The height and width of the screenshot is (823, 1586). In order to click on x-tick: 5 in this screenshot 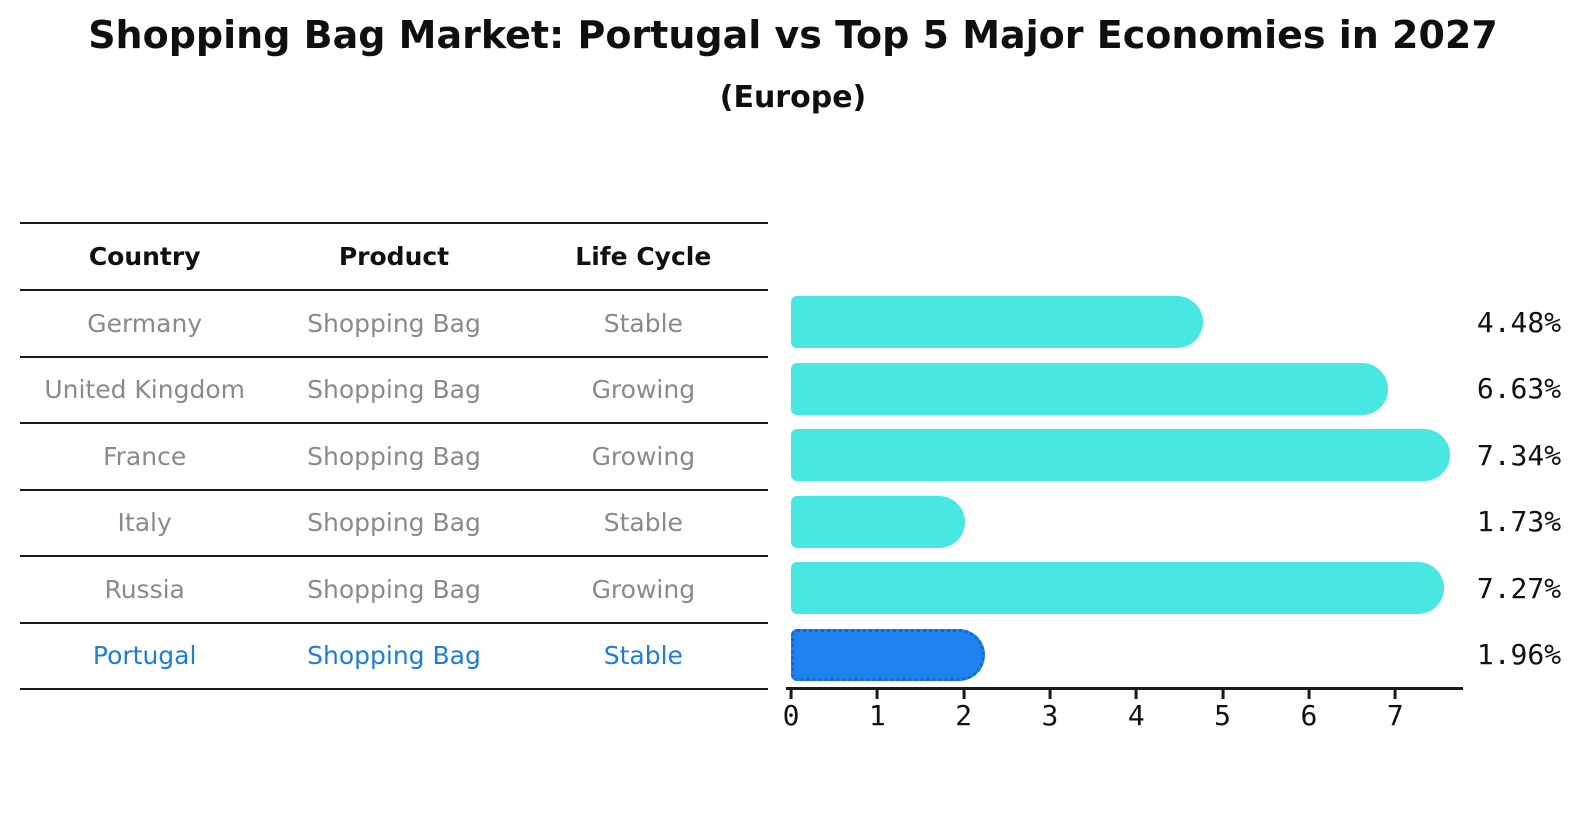, I will do `click(1222, 710)`.